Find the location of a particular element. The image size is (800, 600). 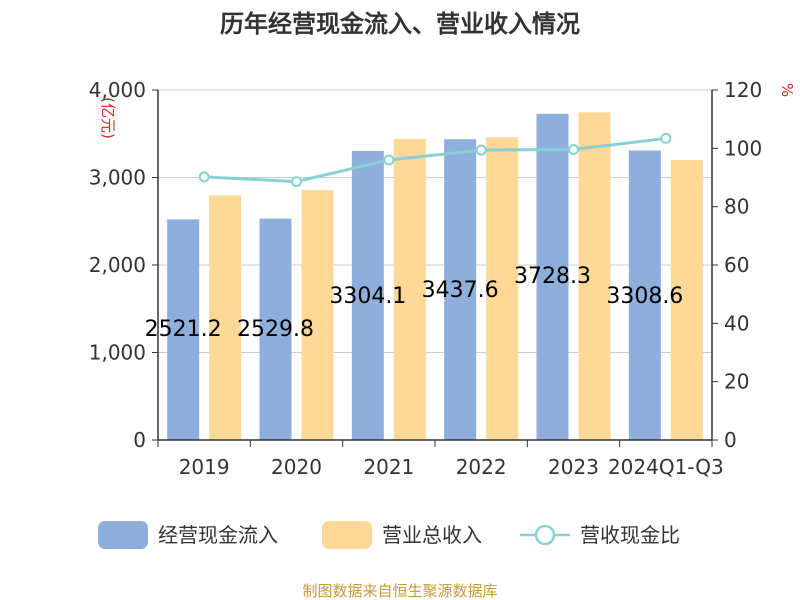

left-tick-label: 1,000 is located at coordinates (117, 353).